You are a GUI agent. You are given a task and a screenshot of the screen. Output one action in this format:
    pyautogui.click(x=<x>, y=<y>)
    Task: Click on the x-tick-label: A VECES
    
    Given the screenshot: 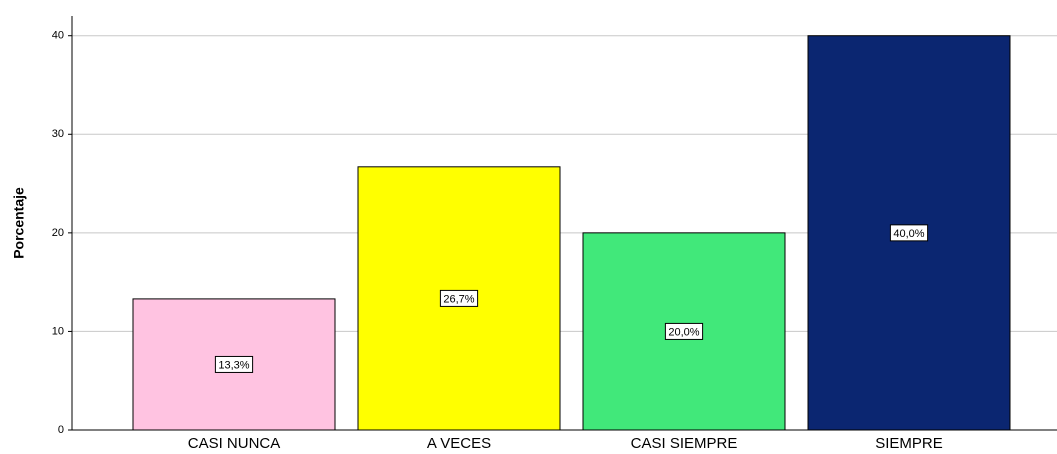 What is the action you would take?
    pyautogui.click(x=459, y=443)
    